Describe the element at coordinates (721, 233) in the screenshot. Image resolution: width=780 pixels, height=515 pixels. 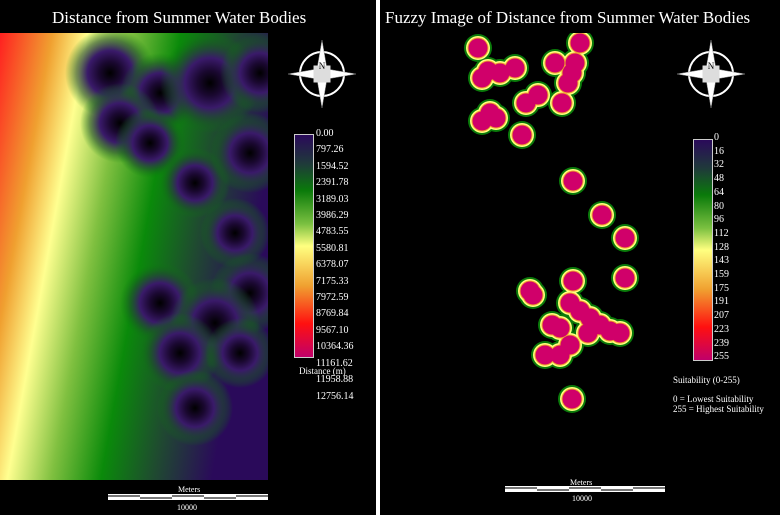
I see `legend-value: 112` at that location.